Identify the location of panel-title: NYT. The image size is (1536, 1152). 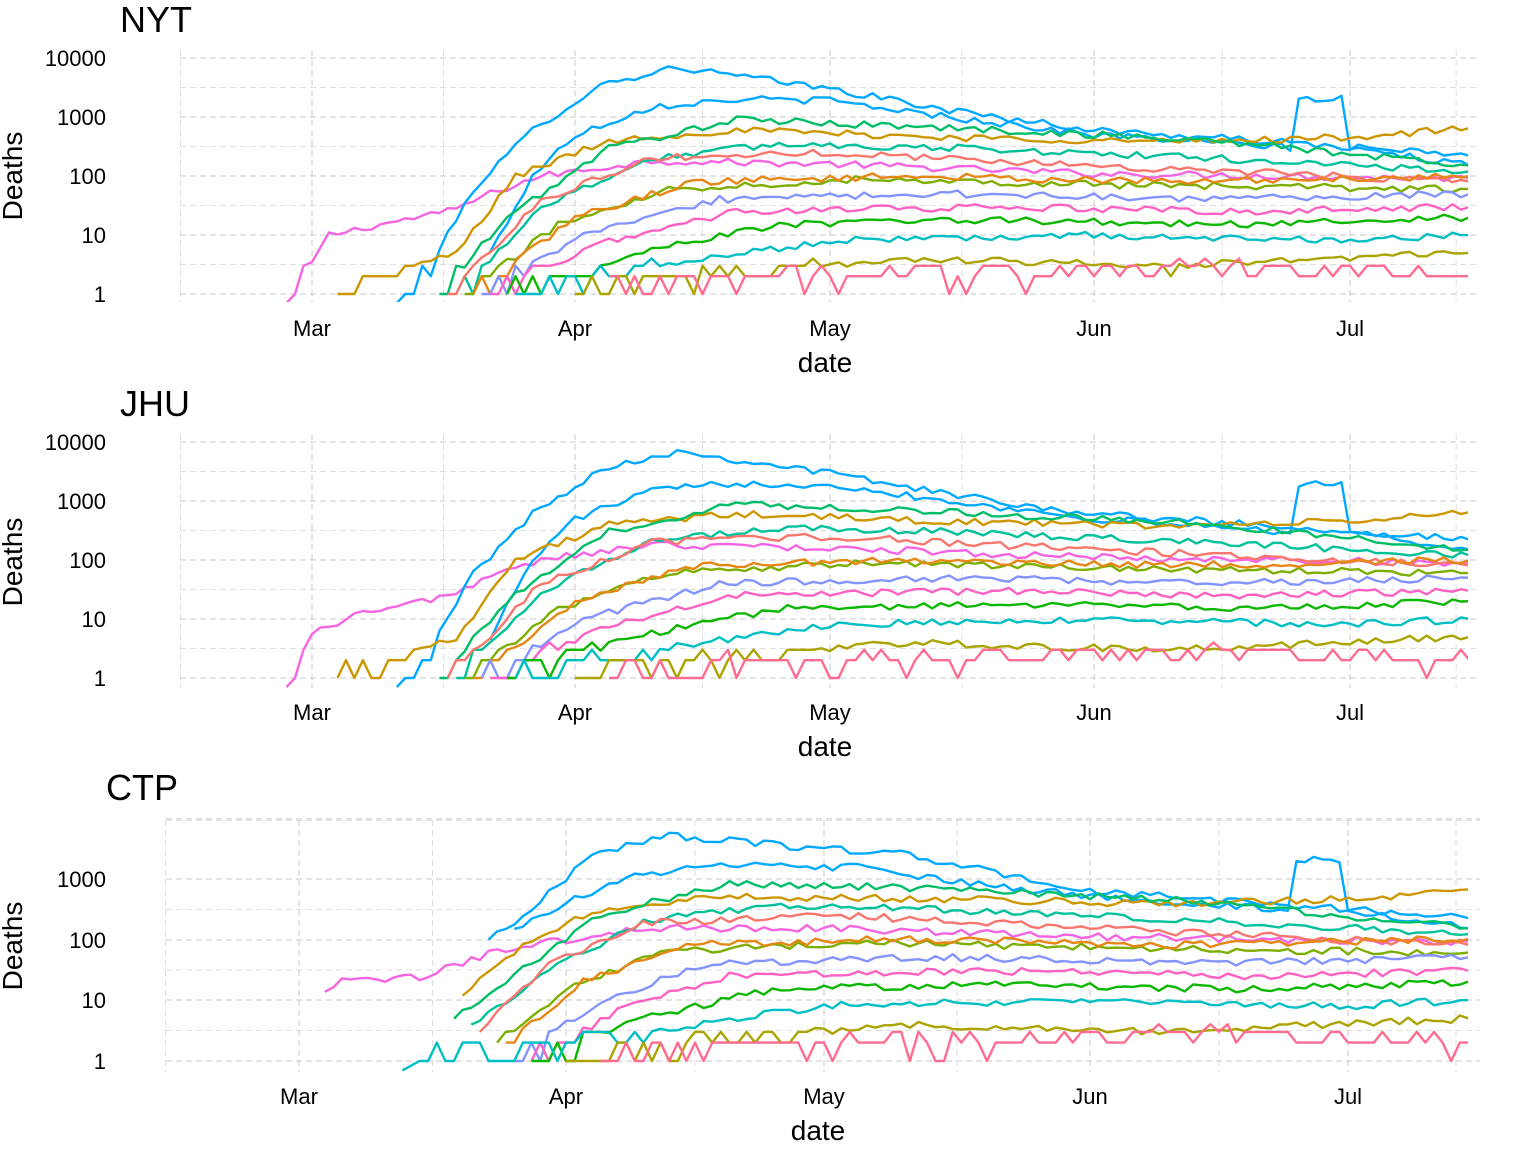
(156, 20).